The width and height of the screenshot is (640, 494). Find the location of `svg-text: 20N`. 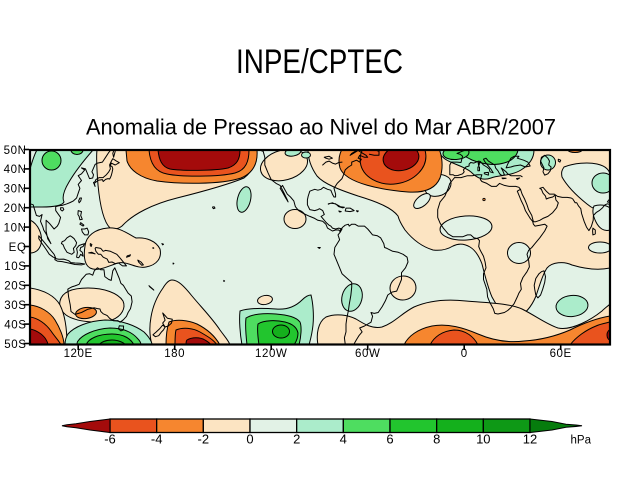

svg-text: 20N is located at coordinates (15, 209).